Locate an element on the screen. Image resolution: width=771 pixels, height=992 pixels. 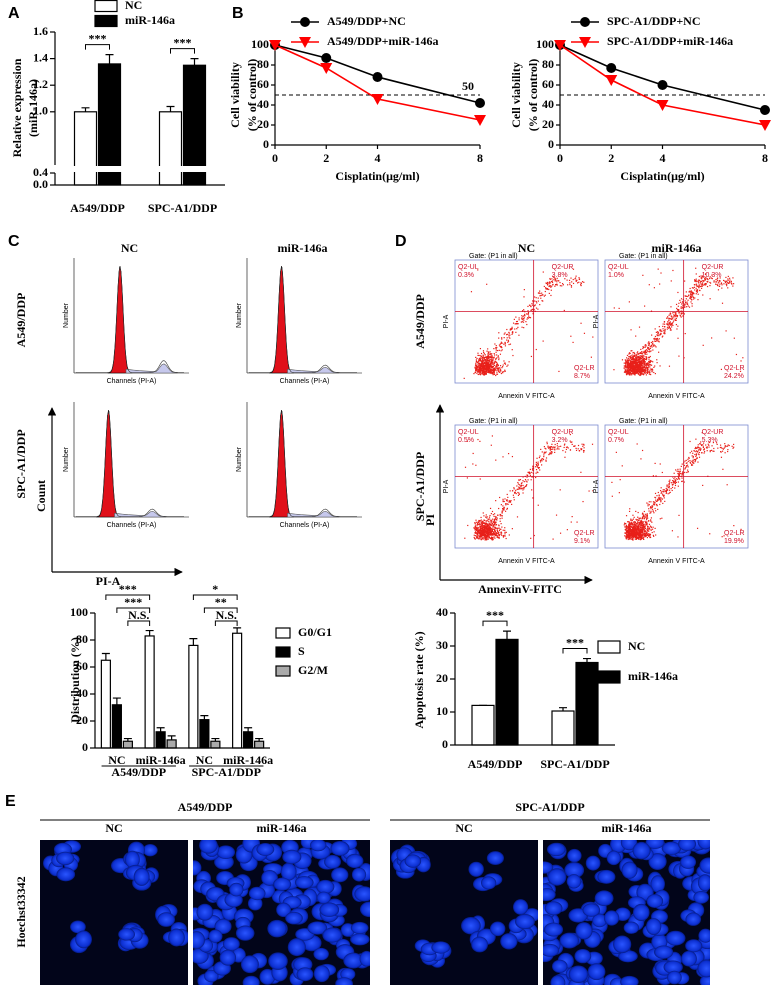
quadrant-name: Q2-UR is located at coordinates (713, 267).